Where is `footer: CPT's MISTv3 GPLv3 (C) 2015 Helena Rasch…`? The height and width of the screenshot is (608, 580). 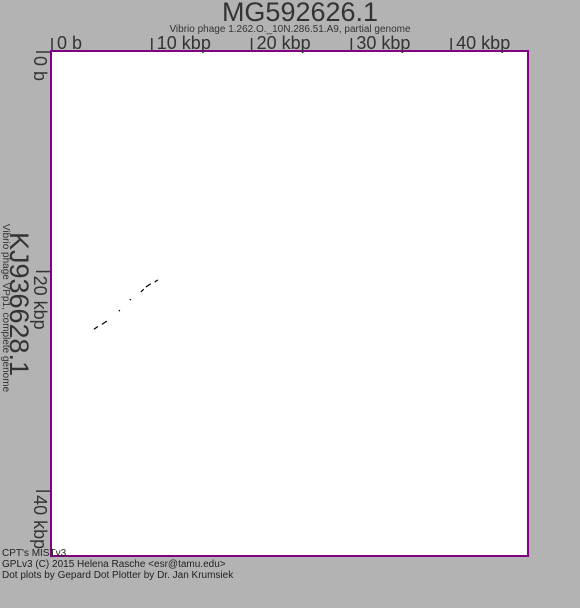 footer: CPT's MISTv3 GPLv3 (C) 2015 Helena Rasch… is located at coordinates (117, 564).